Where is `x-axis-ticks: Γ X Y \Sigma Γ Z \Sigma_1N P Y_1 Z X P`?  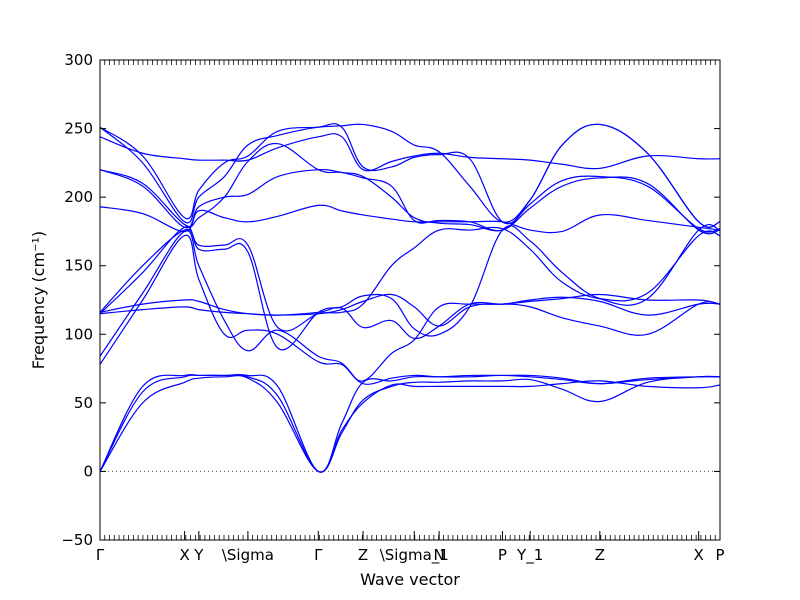
x-axis-ticks: Γ X Y \Sigma Γ Z \Sigma_1N P Y_1 Z X P is located at coordinates (410, 548).